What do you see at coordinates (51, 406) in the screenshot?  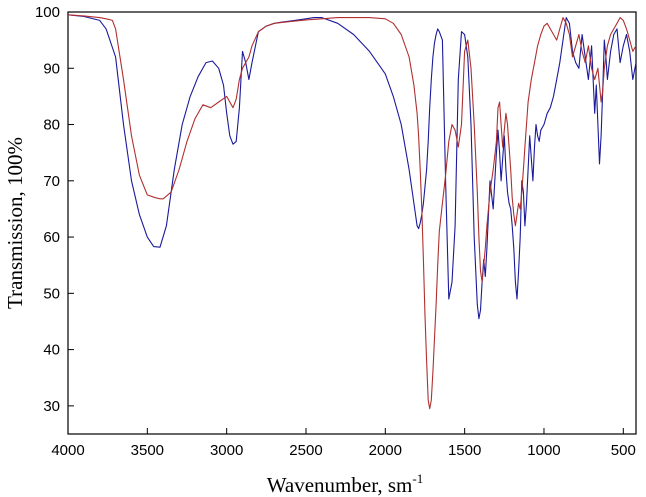 I see `y-tick-label: 30` at bounding box center [51, 406].